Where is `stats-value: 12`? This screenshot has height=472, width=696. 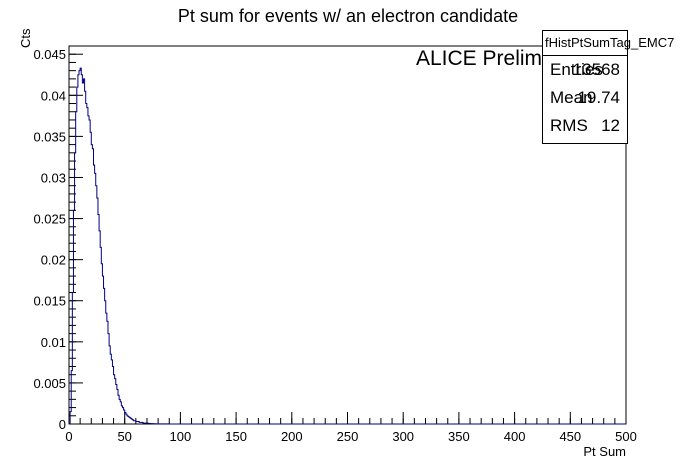 stats-value: 12 is located at coordinates (610, 125).